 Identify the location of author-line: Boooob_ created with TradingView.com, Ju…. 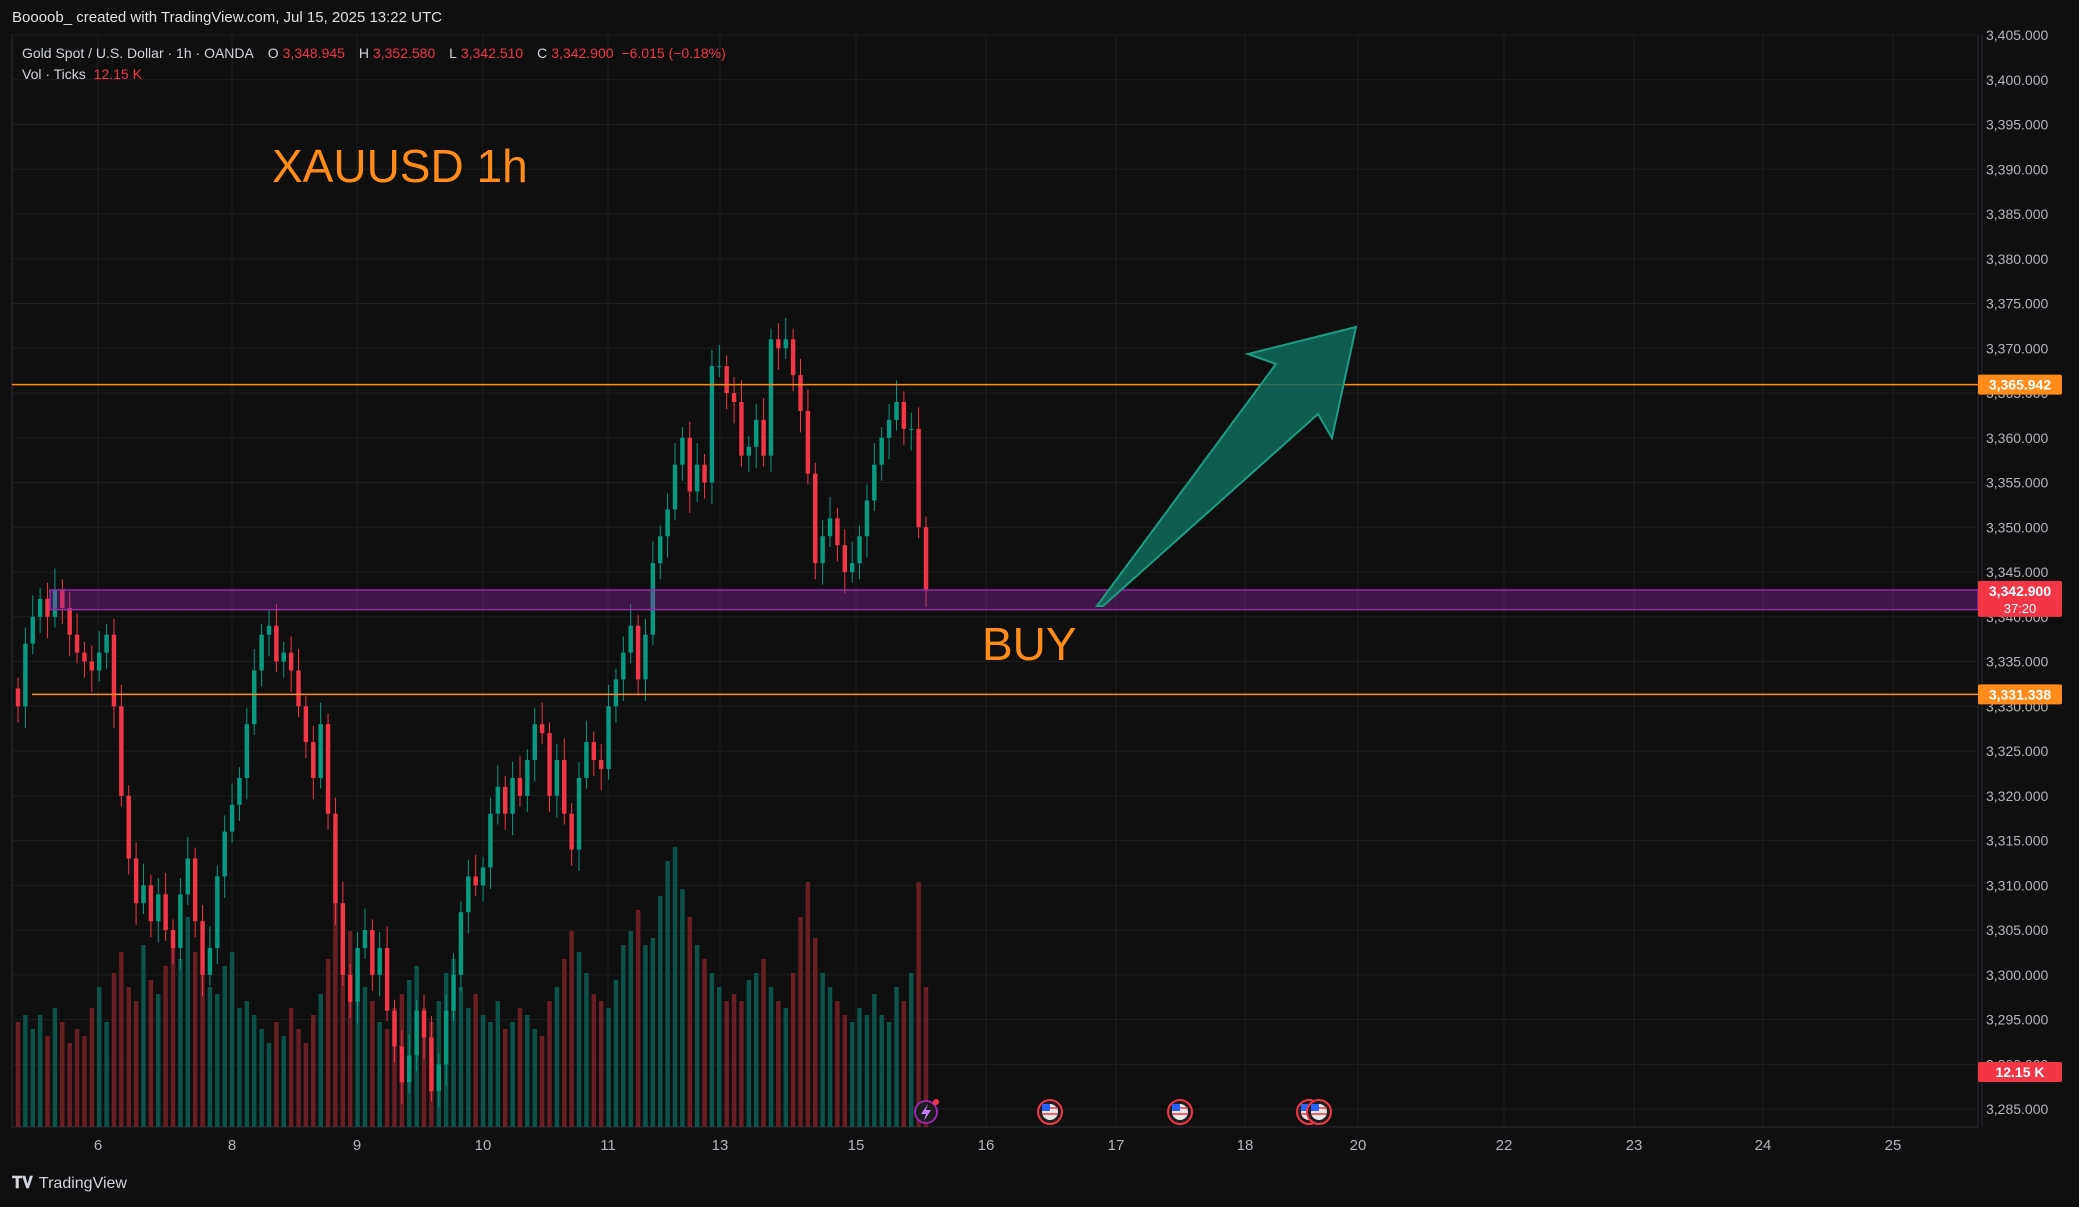
(227, 17).